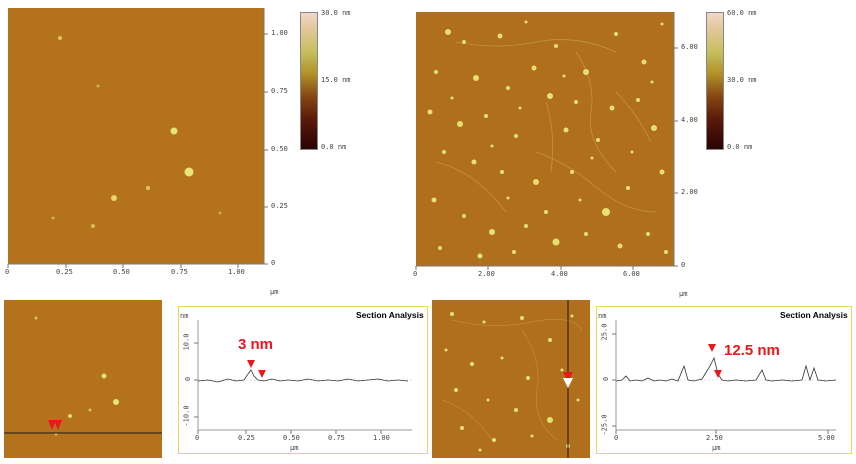 The height and width of the screenshot is (464, 856). I want to click on section-2-y-tick-2: -25.0, so click(604, 425).